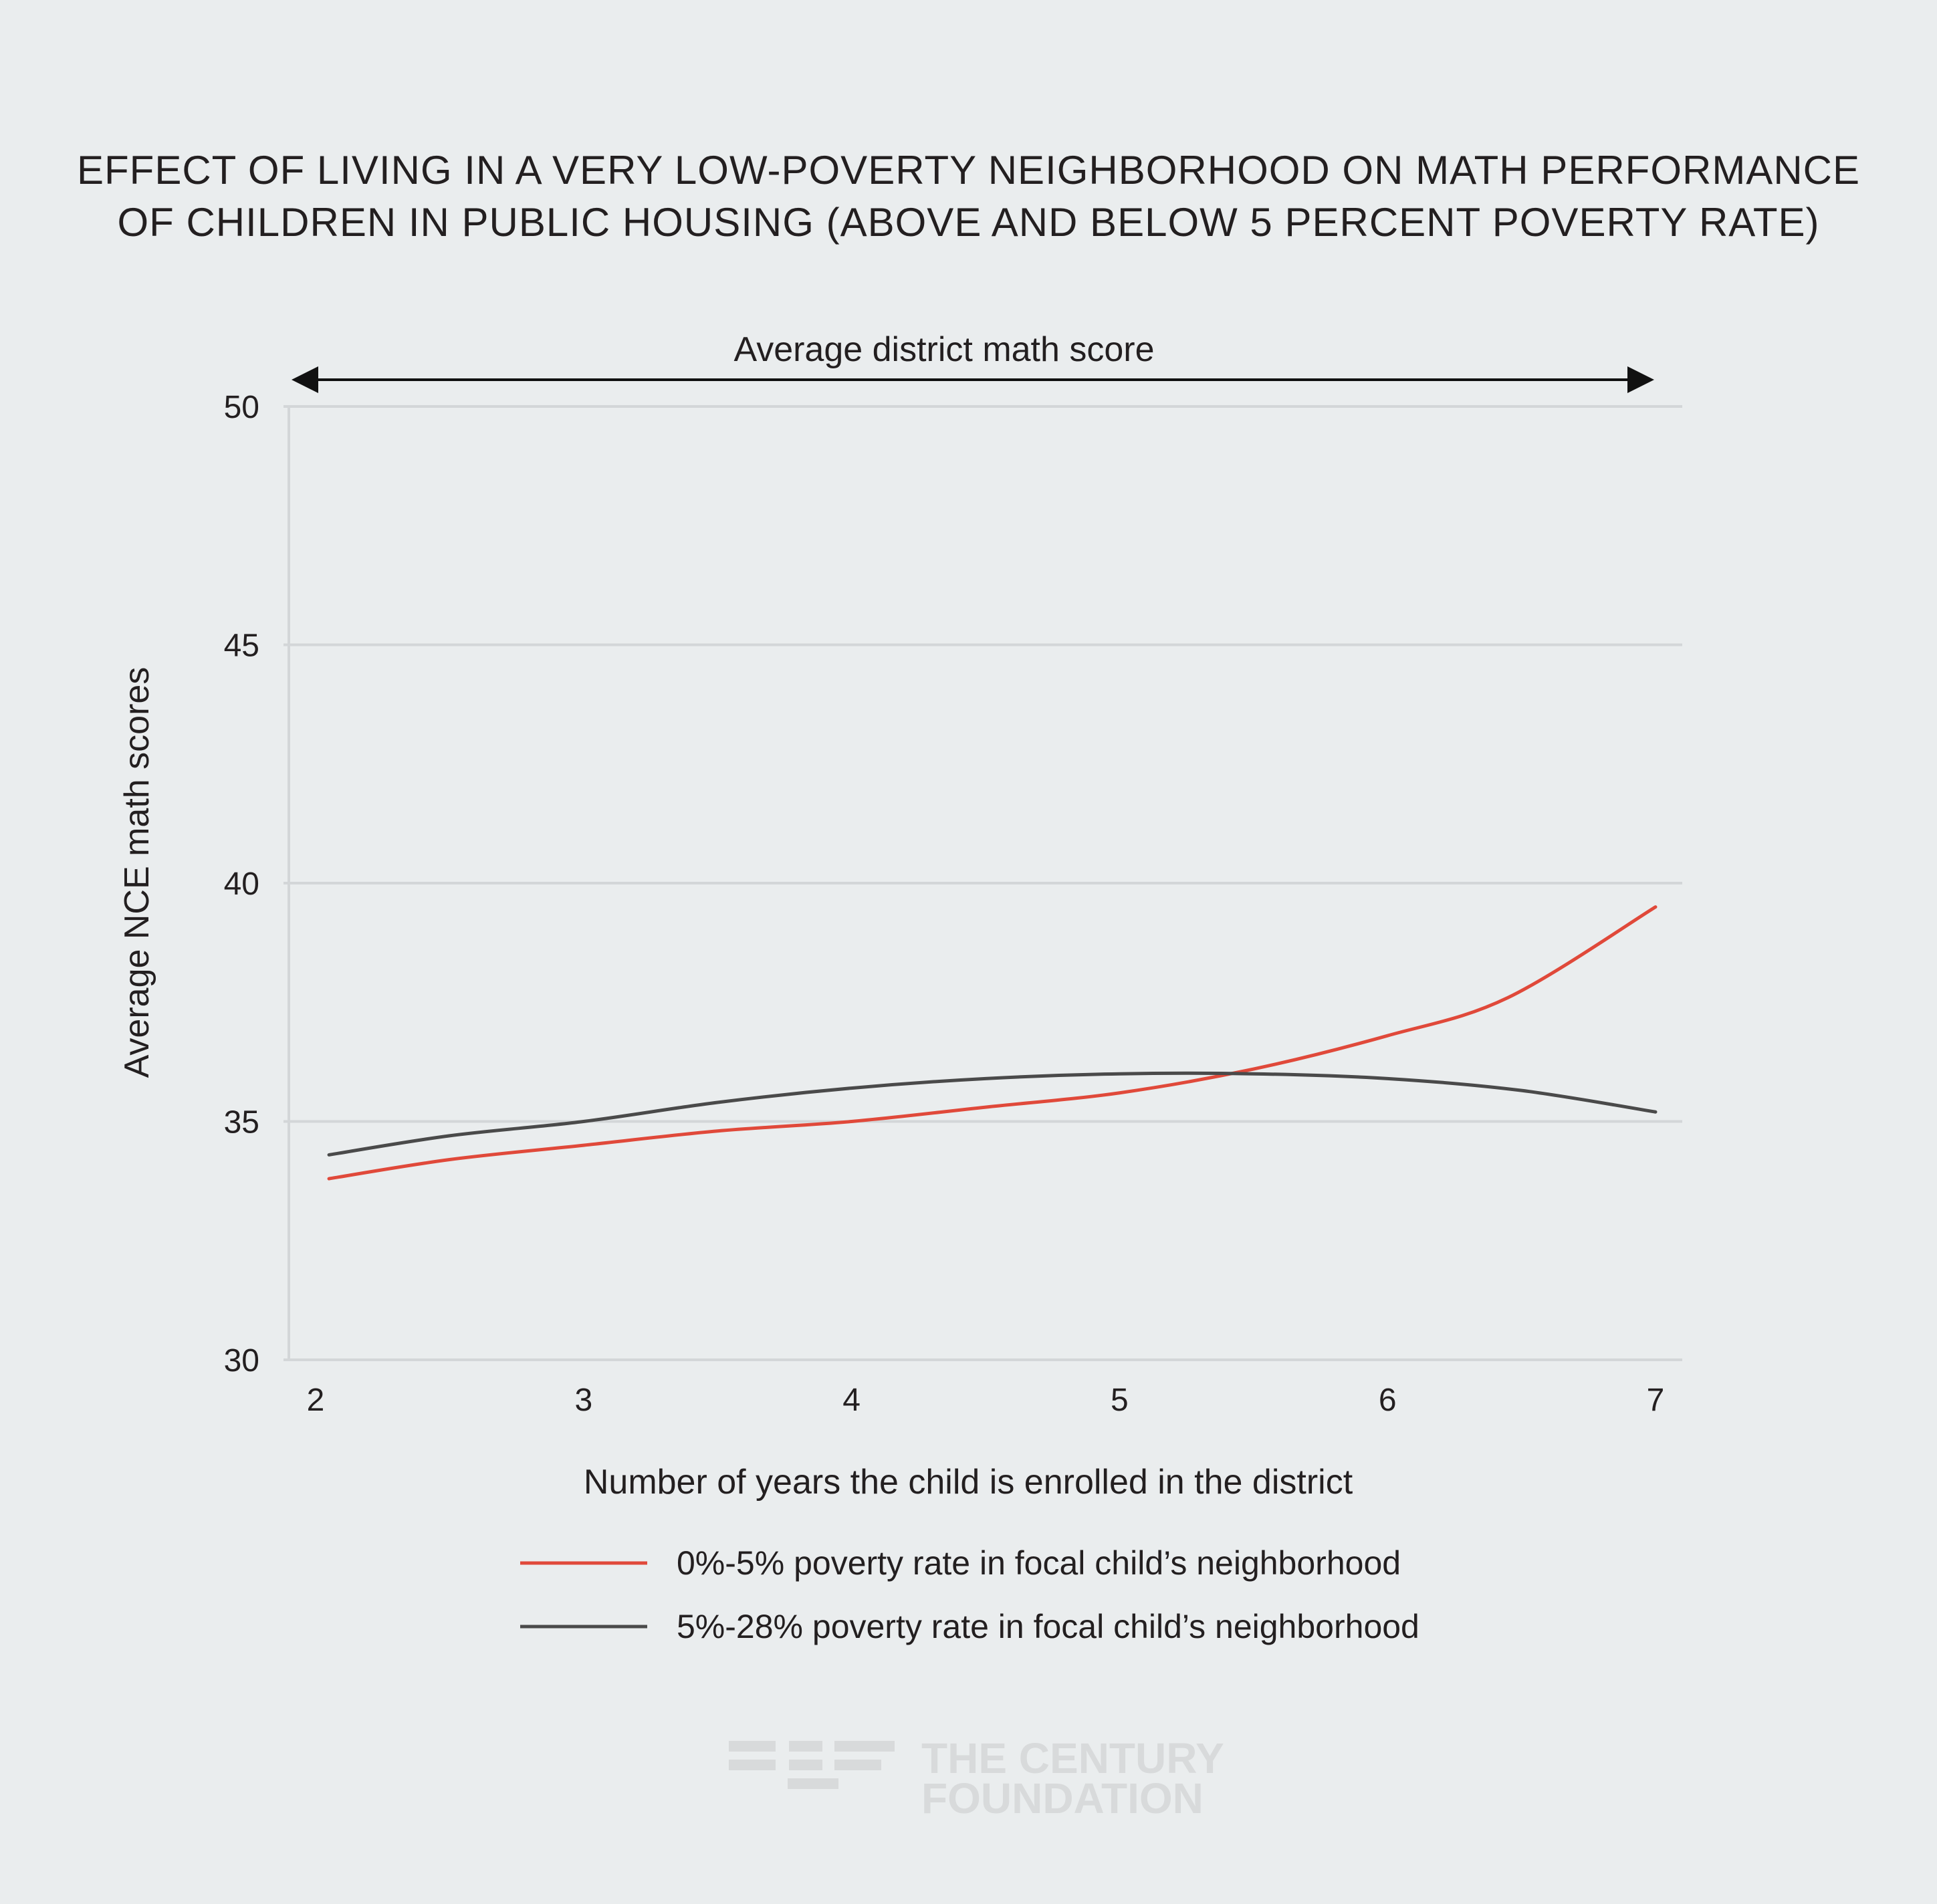 The image size is (1937, 1904). Describe the element at coordinates (241, 646) in the screenshot. I see `y-tick-label-45: 45` at that location.